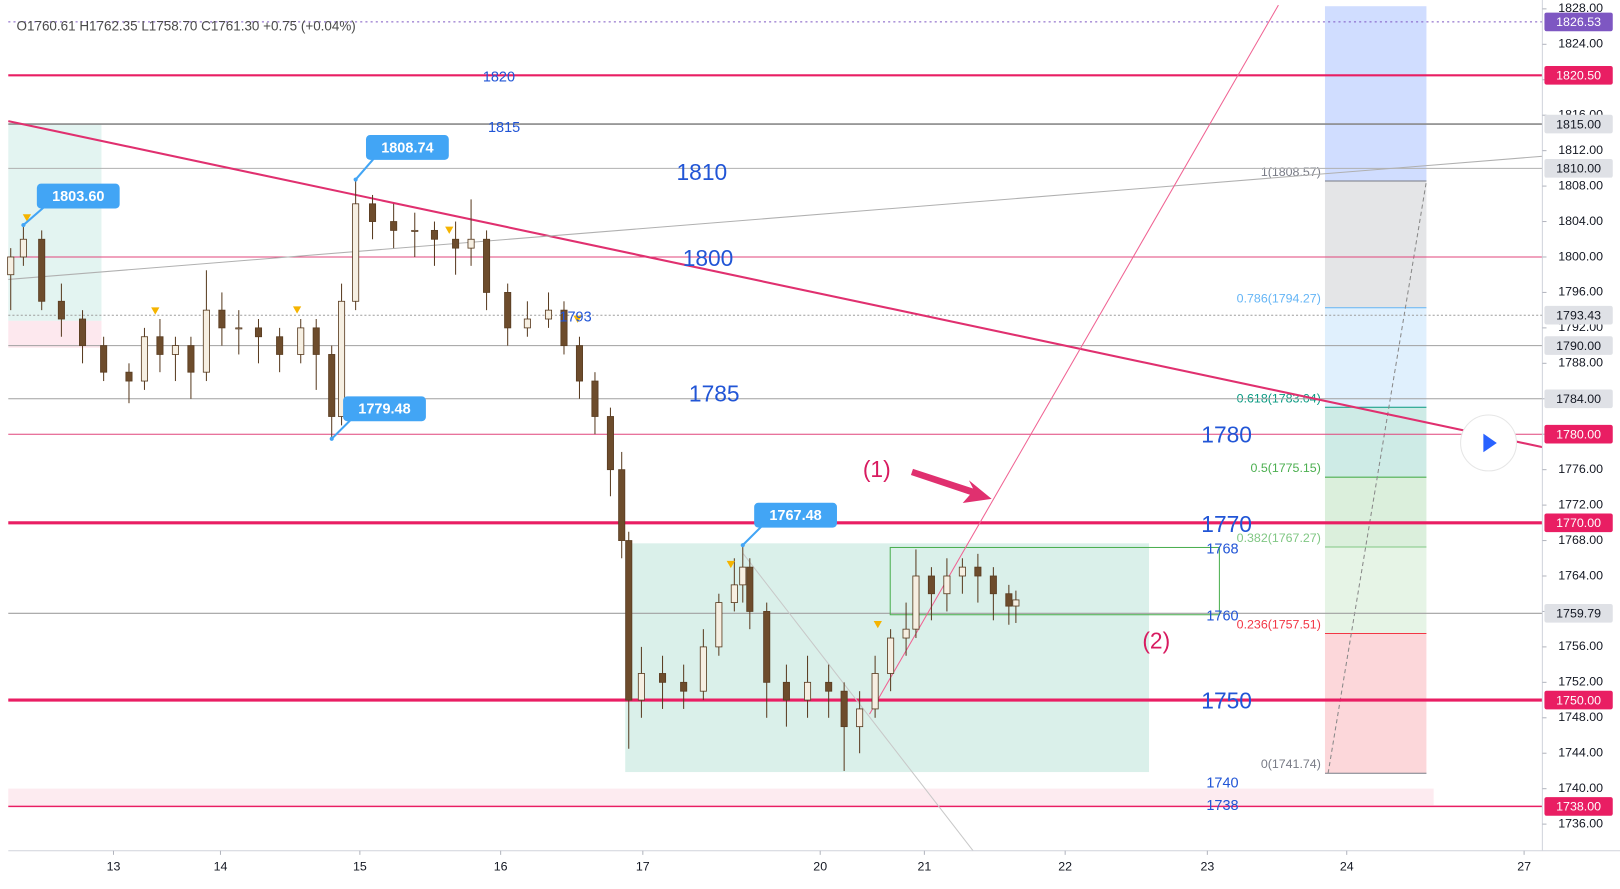  Describe the element at coordinates (1580, 682) in the screenshot. I see `y-tick-label: 1752.00` at that location.